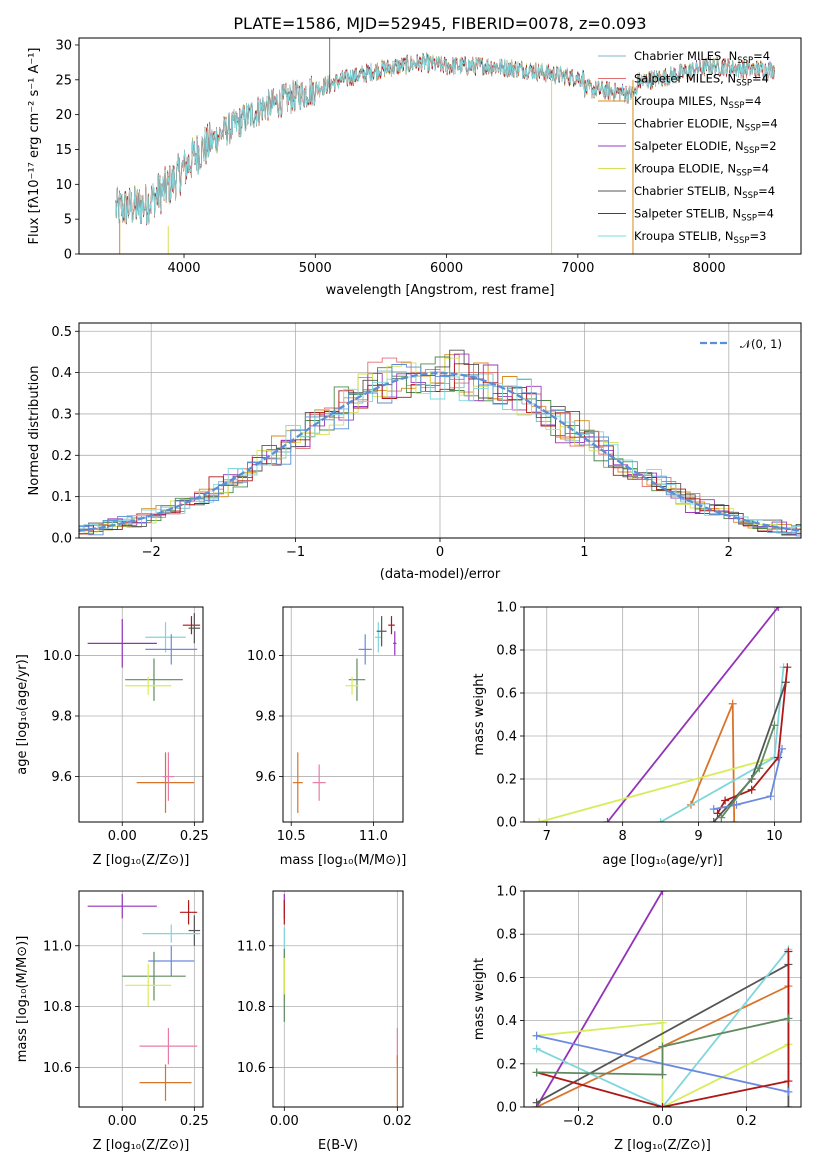 The height and width of the screenshot is (1170, 819). Describe the element at coordinates (22, 714) in the screenshot. I see `y-axis-label: age [log₁₀(age/yr)]` at that location.